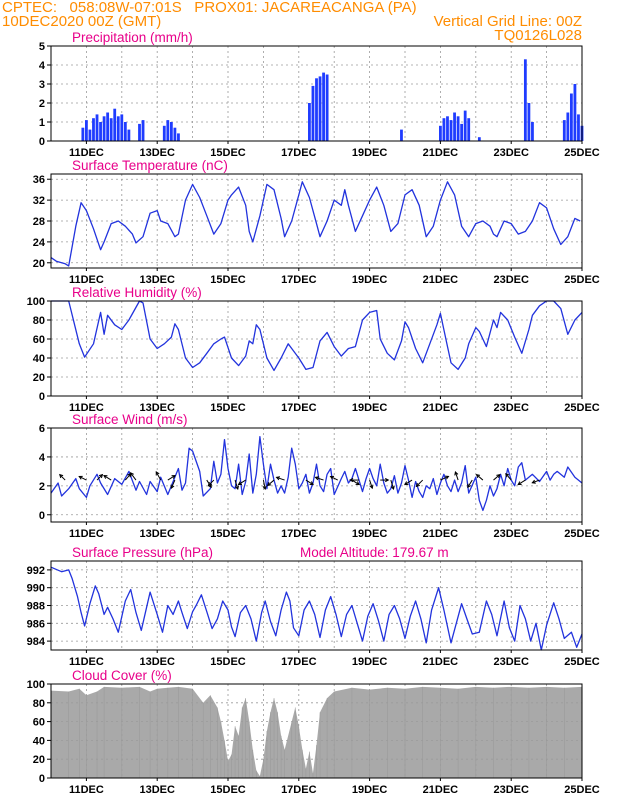 This screenshot has width=618, height=800. What do you see at coordinates (150, 165) in the screenshot?
I see `panel-title: Surface Temperature (nC)` at bounding box center [150, 165].